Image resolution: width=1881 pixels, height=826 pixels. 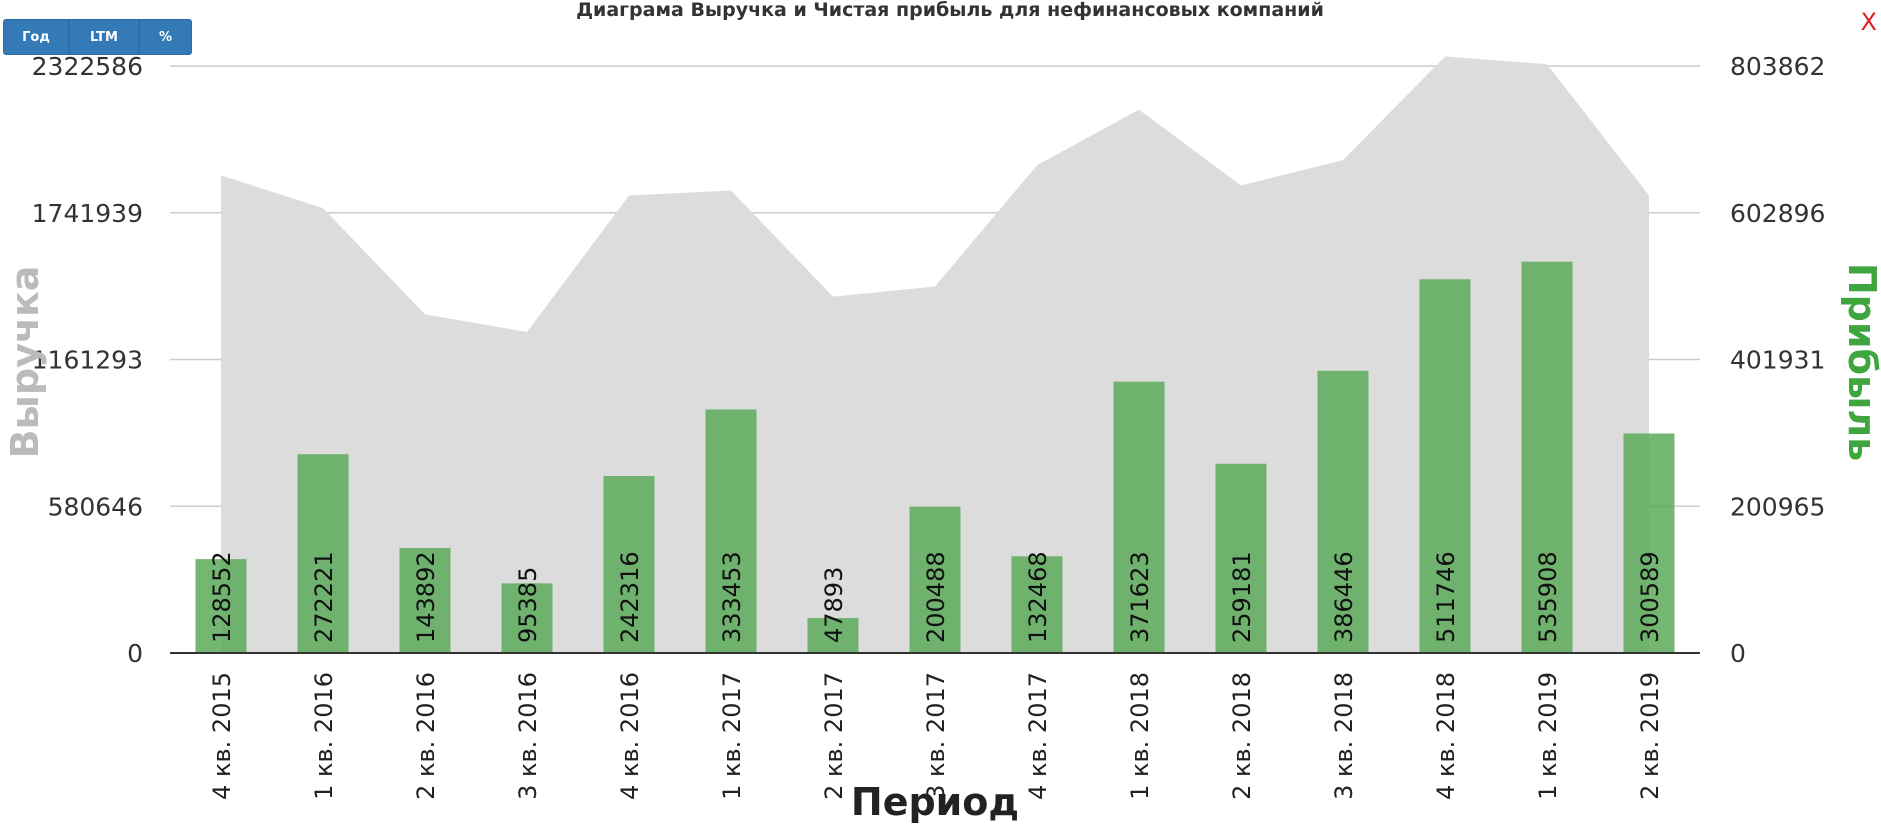 I want to click on left-tick-label: 2322586, so click(x=87, y=66).